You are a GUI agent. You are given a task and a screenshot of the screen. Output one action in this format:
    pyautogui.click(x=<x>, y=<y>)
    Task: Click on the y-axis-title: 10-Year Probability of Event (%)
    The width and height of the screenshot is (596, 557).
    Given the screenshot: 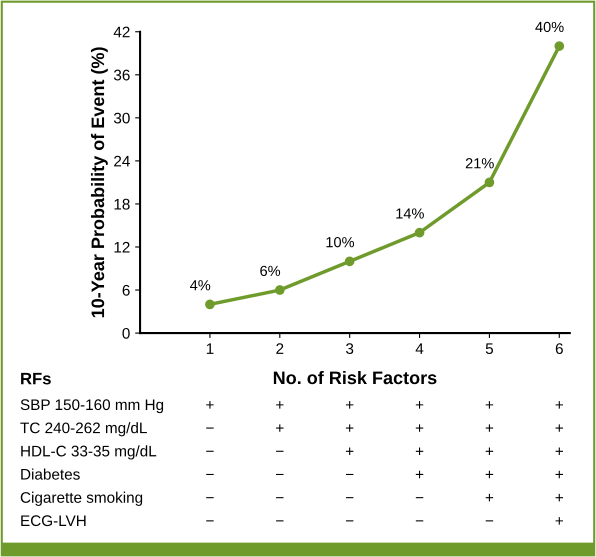 What is the action you would take?
    pyautogui.click(x=99, y=182)
    